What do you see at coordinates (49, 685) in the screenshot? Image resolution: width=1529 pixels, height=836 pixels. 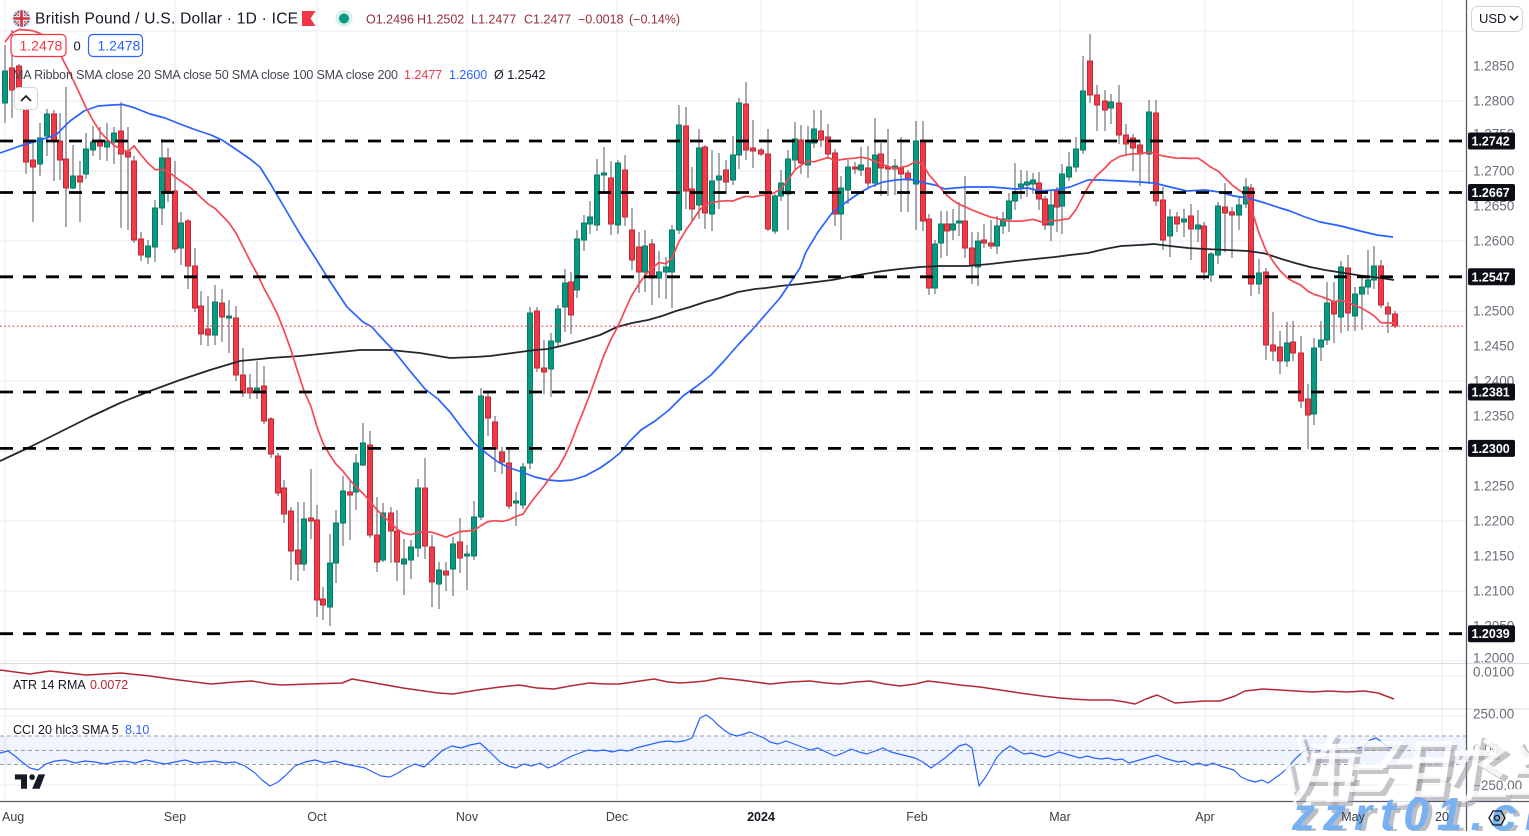 I see `svg-text: ATR 14 RMA` at bounding box center [49, 685].